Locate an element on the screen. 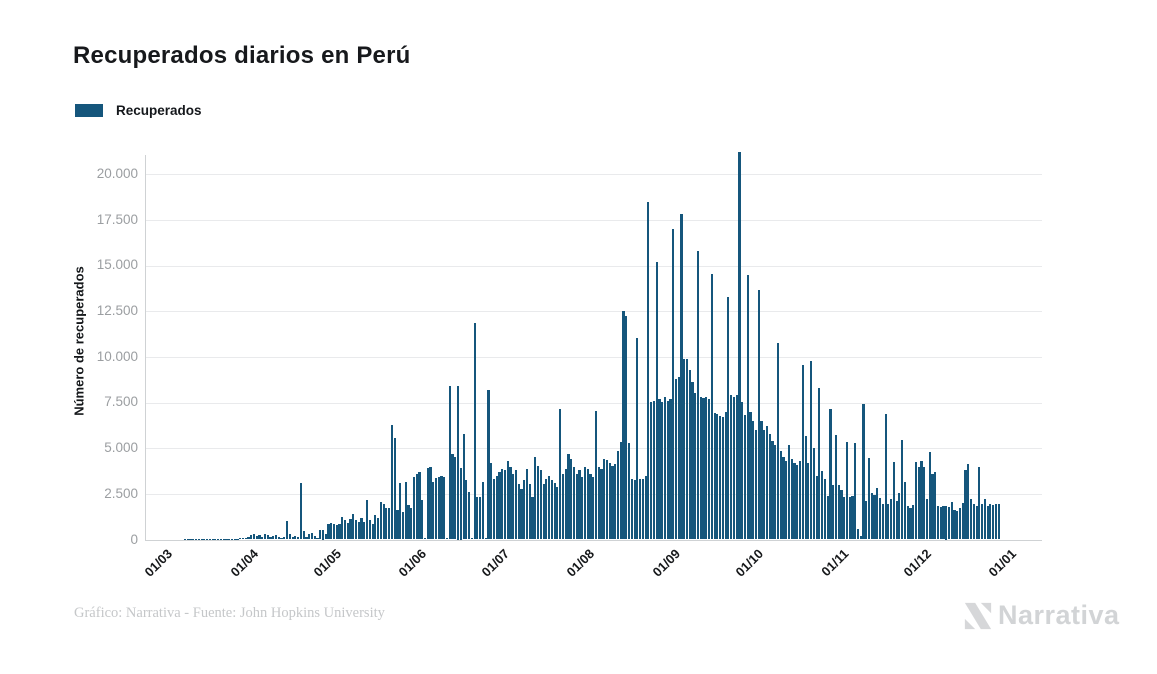 This screenshot has height=674, width=1157. x-axis-line is located at coordinates (593, 540).